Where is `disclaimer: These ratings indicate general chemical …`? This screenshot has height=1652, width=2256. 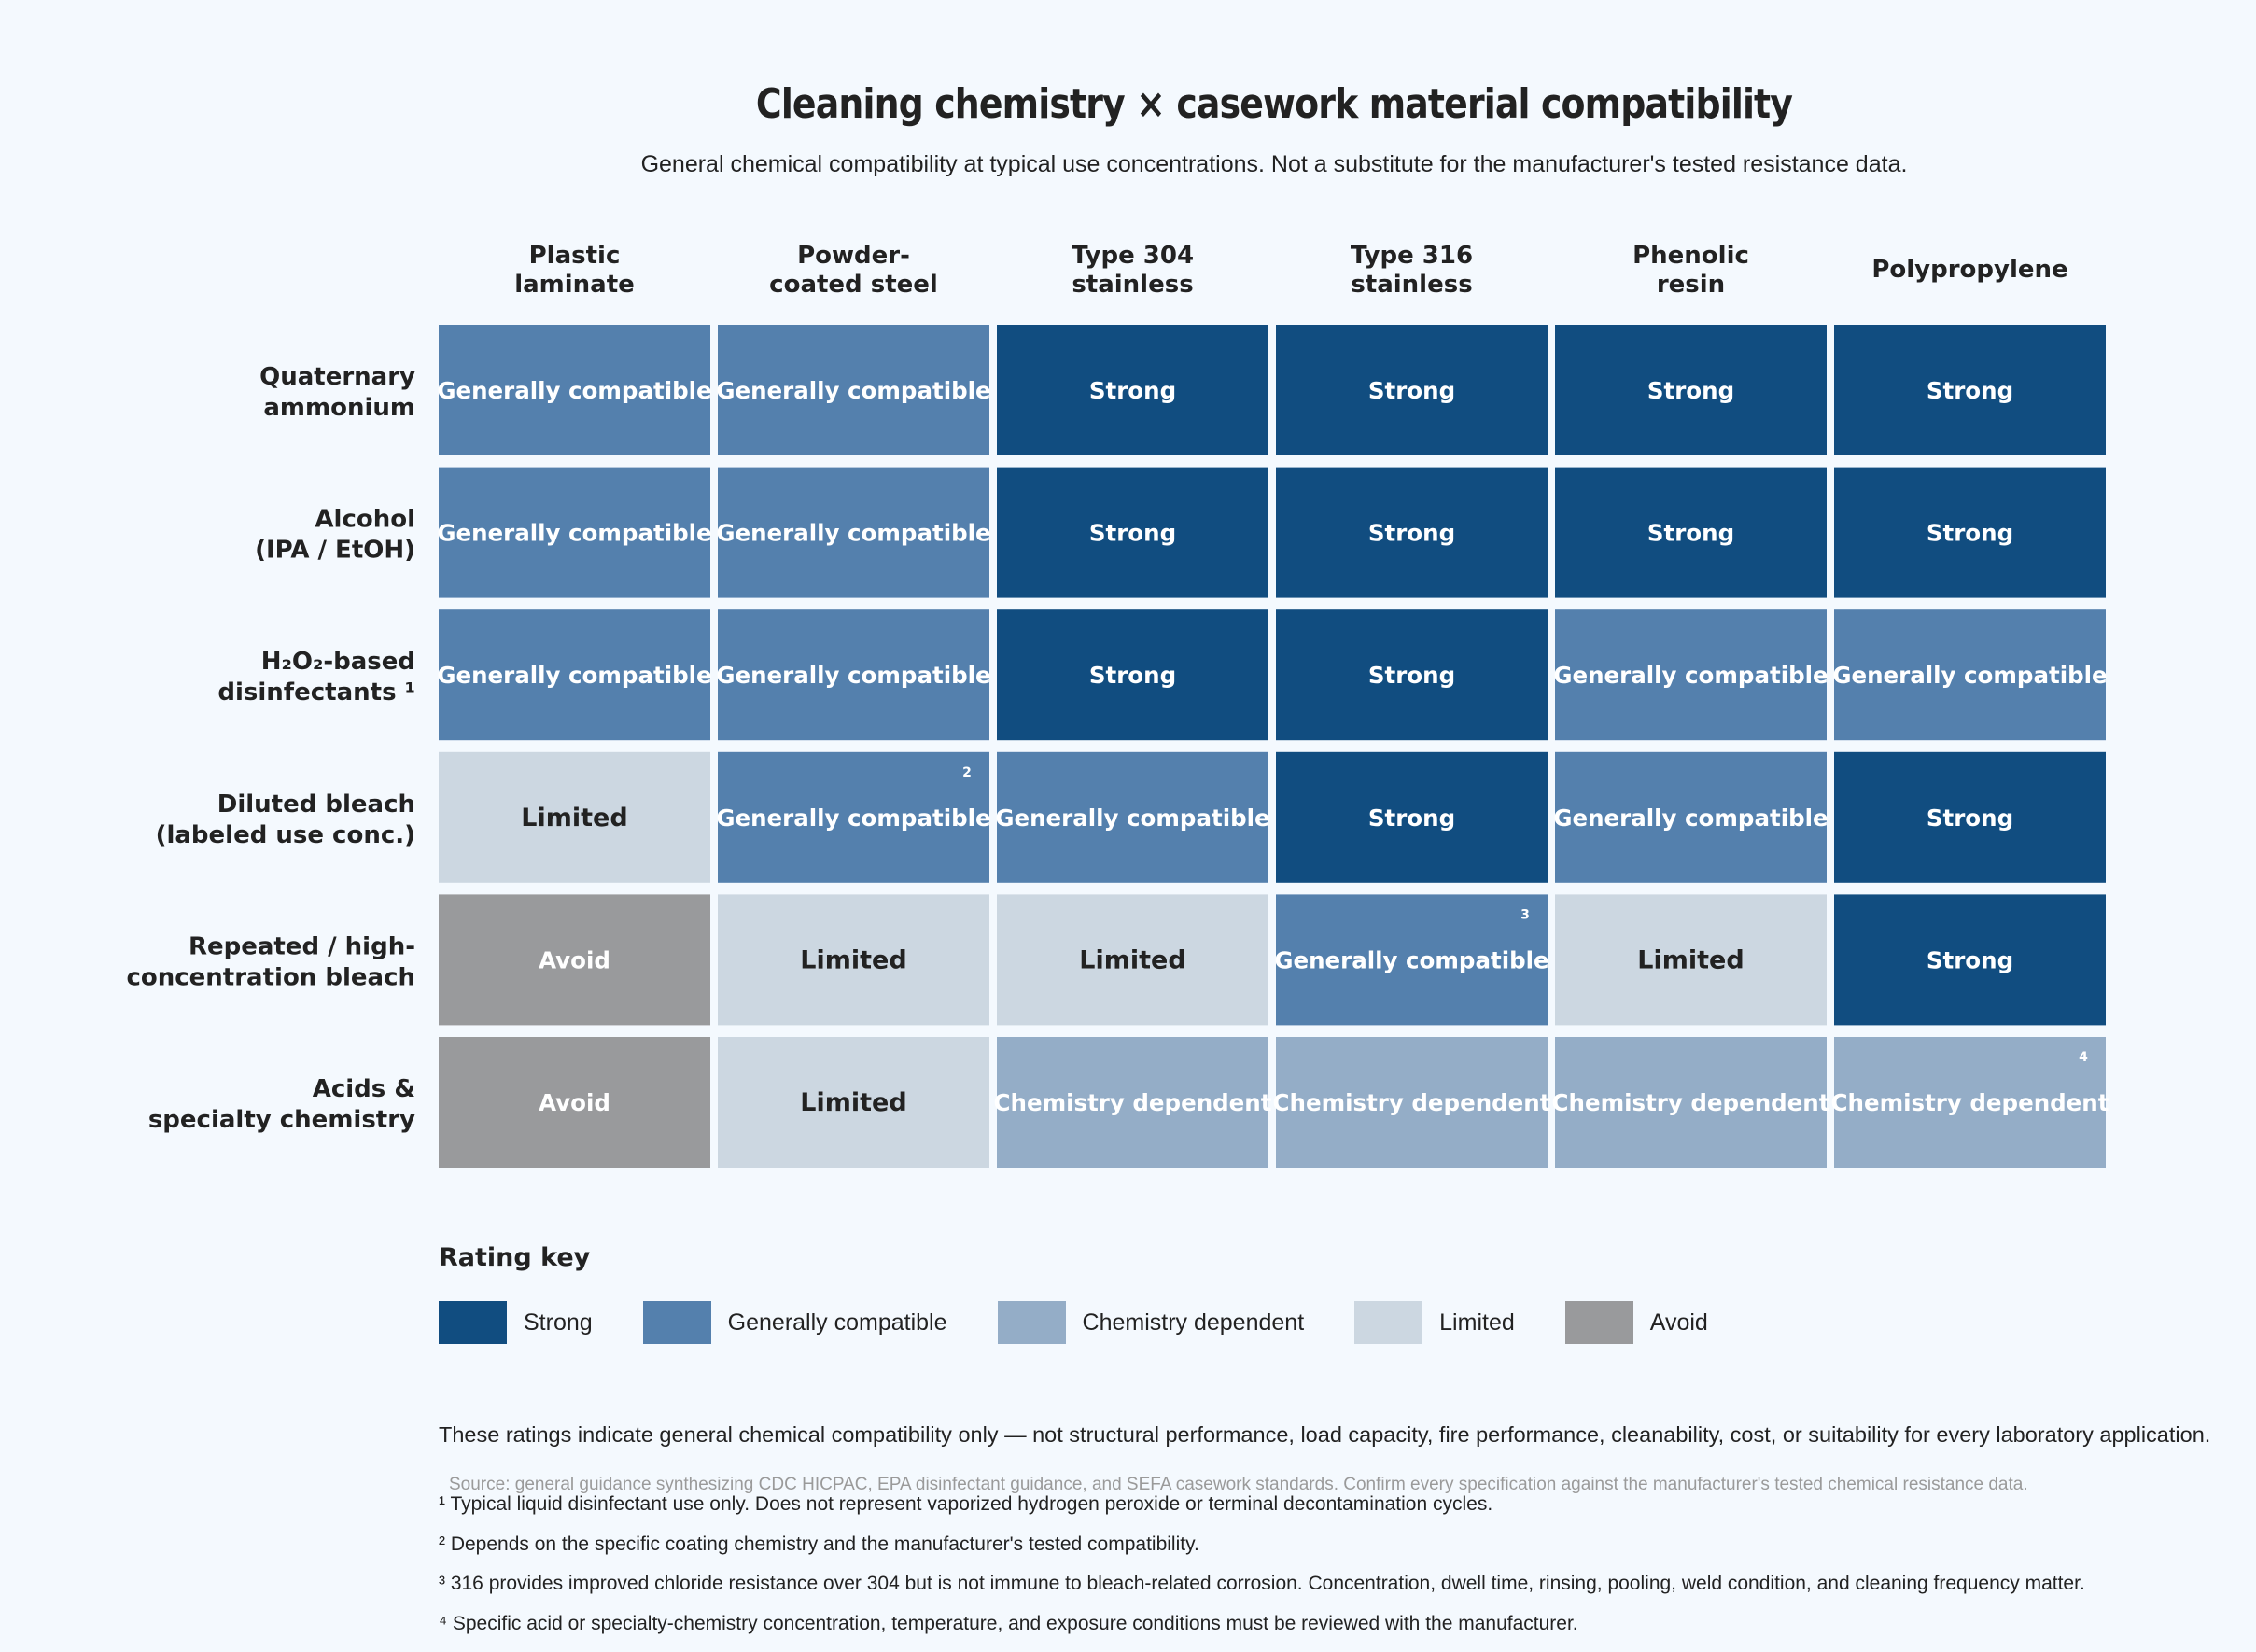
disclaimer: These ratings indicate general chemical … is located at coordinates (1324, 1435).